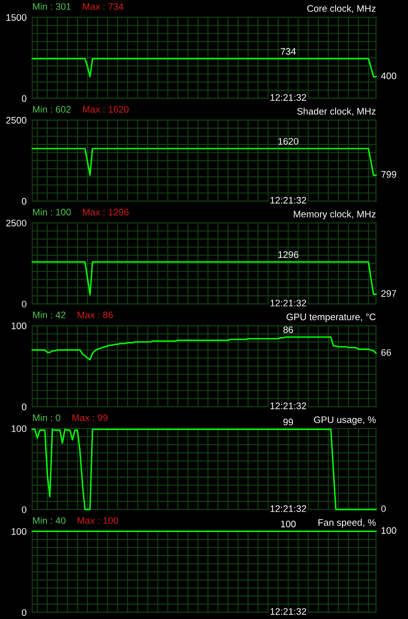 This screenshot has width=408, height=619. I want to click on text: Min : 602, so click(52, 109).